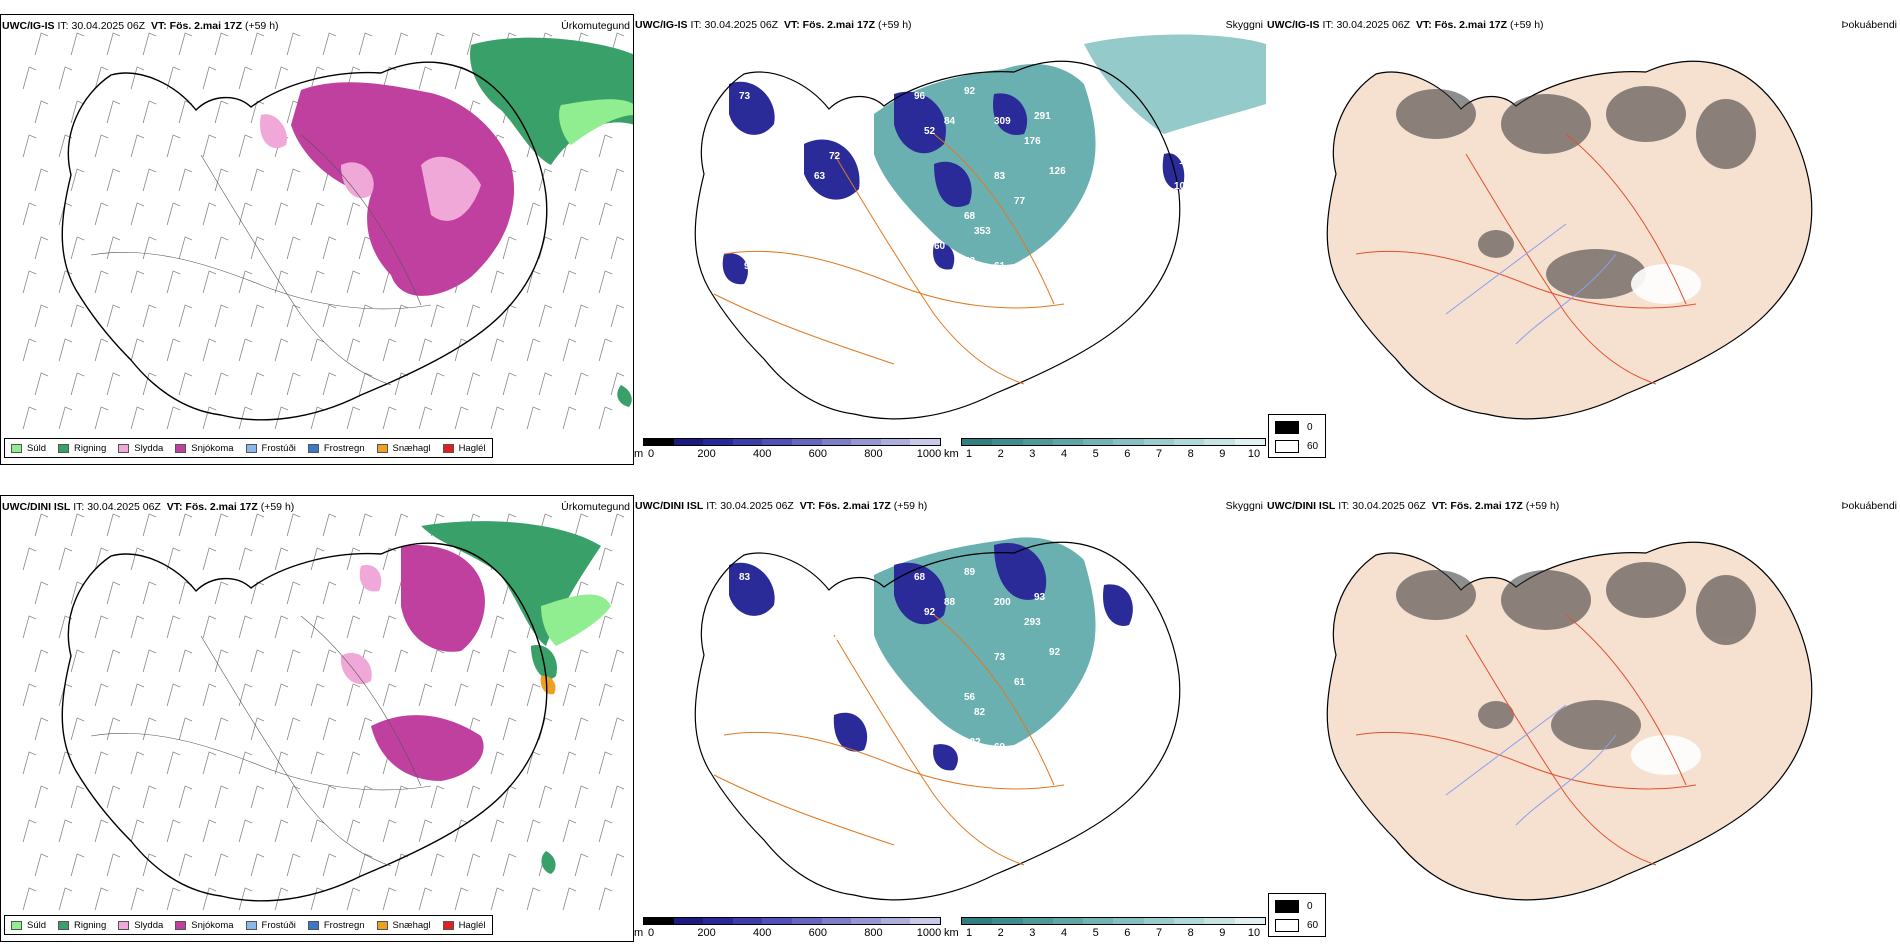  I want to click on fog-shading, so click(1576, 656).